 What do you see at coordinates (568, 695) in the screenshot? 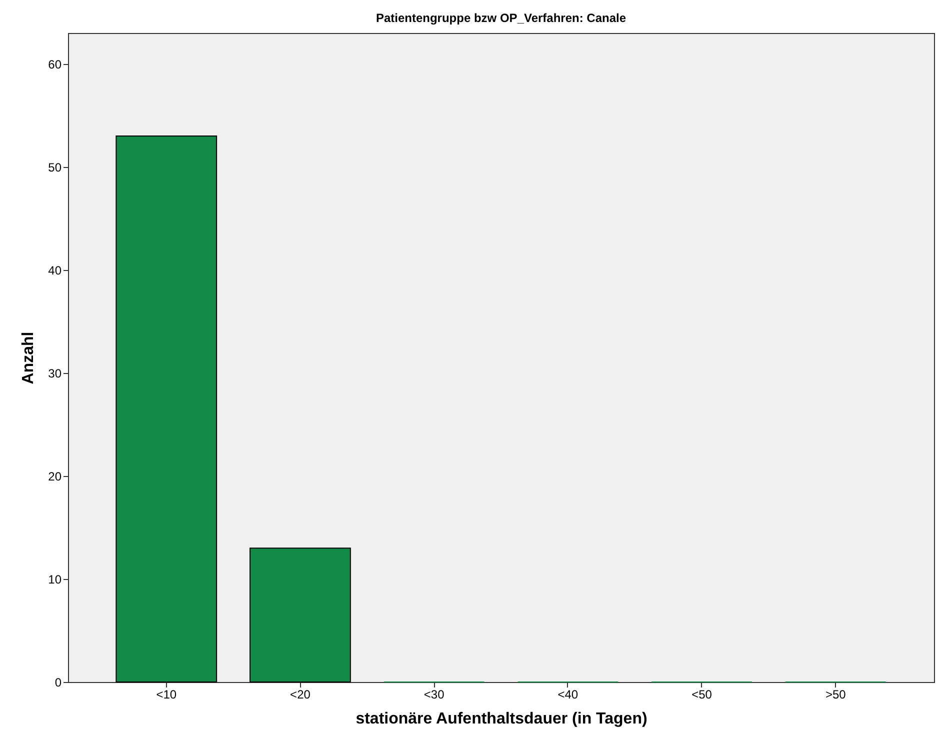
I see `x-tick-label: <40` at bounding box center [568, 695].